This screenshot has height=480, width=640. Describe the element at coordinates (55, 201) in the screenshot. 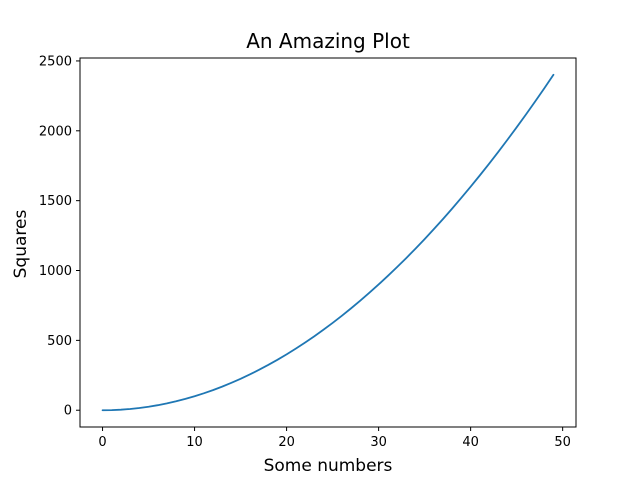

I see `y-tick-label: 1500` at that location.